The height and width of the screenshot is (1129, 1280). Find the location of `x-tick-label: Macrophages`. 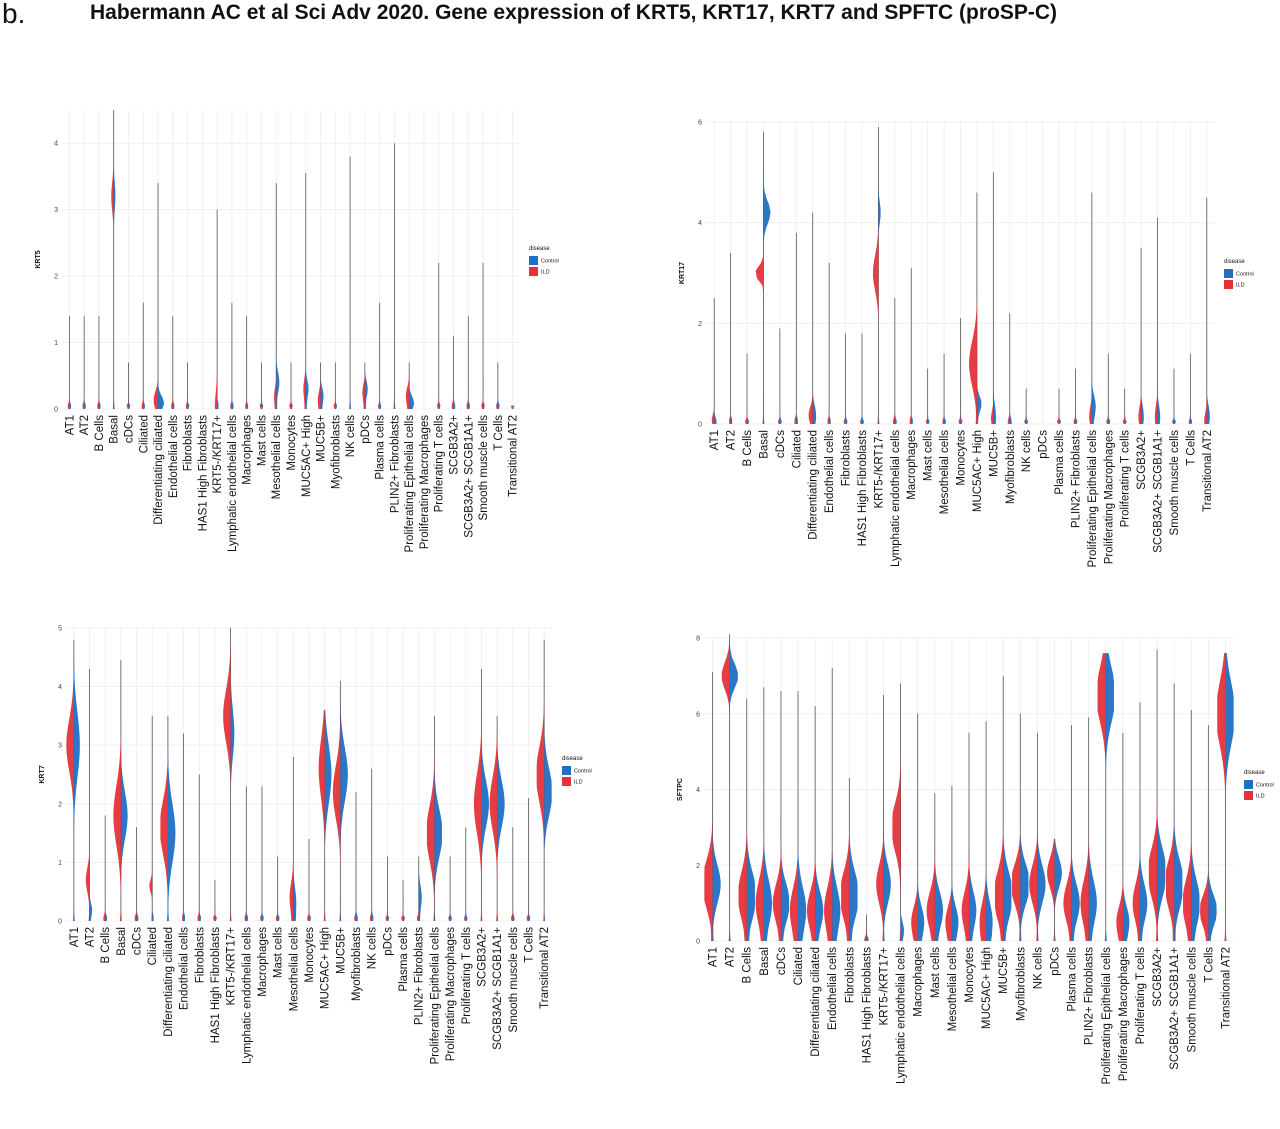

x-tick-label: Macrophages is located at coordinates (919, 982).